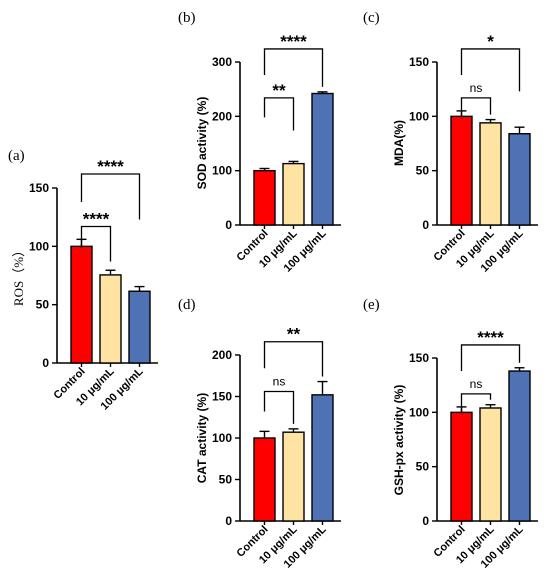 The image size is (550, 586). What do you see at coordinates (490, 41) in the screenshot?
I see `significance-label: *` at bounding box center [490, 41].